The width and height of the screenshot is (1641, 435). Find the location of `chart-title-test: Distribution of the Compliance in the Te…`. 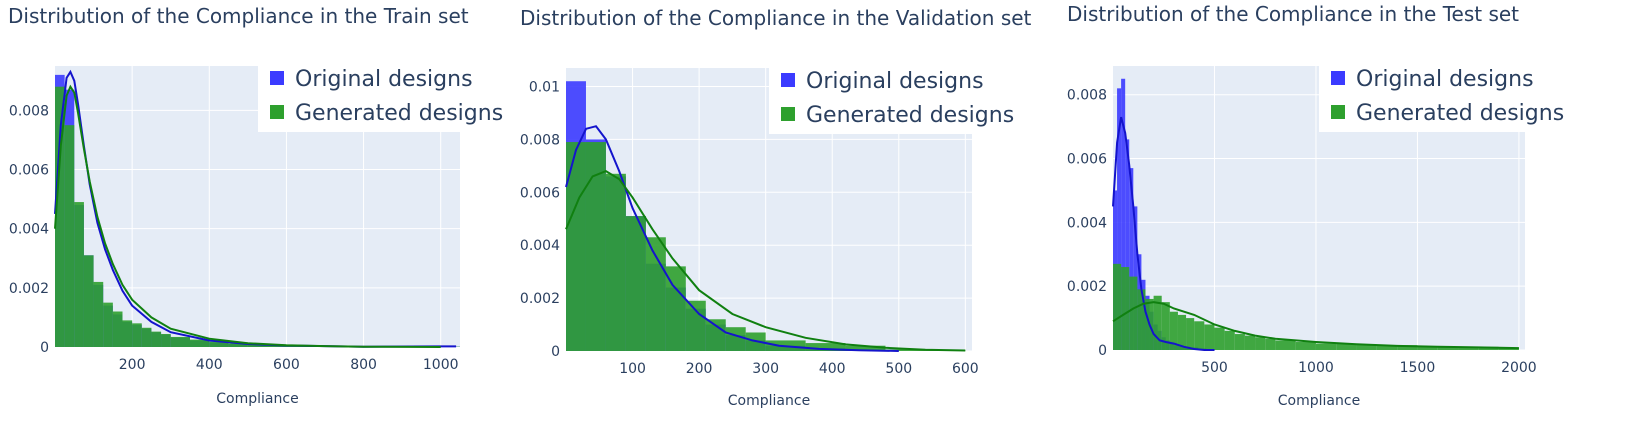

chart-title-test: Distribution of the Compliance in the Te… is located at coordinates (1293, 14).